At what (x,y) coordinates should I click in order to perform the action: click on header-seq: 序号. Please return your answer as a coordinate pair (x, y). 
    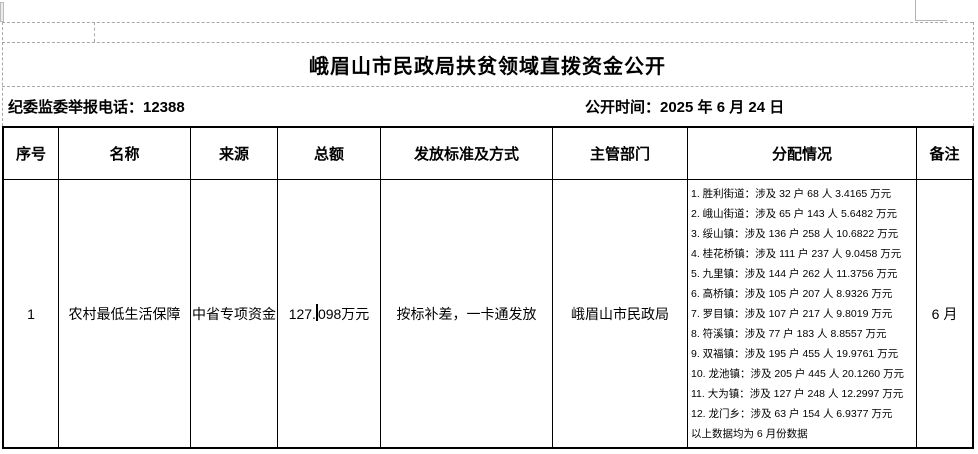
    Looking at the image, I should click on (31, 154).